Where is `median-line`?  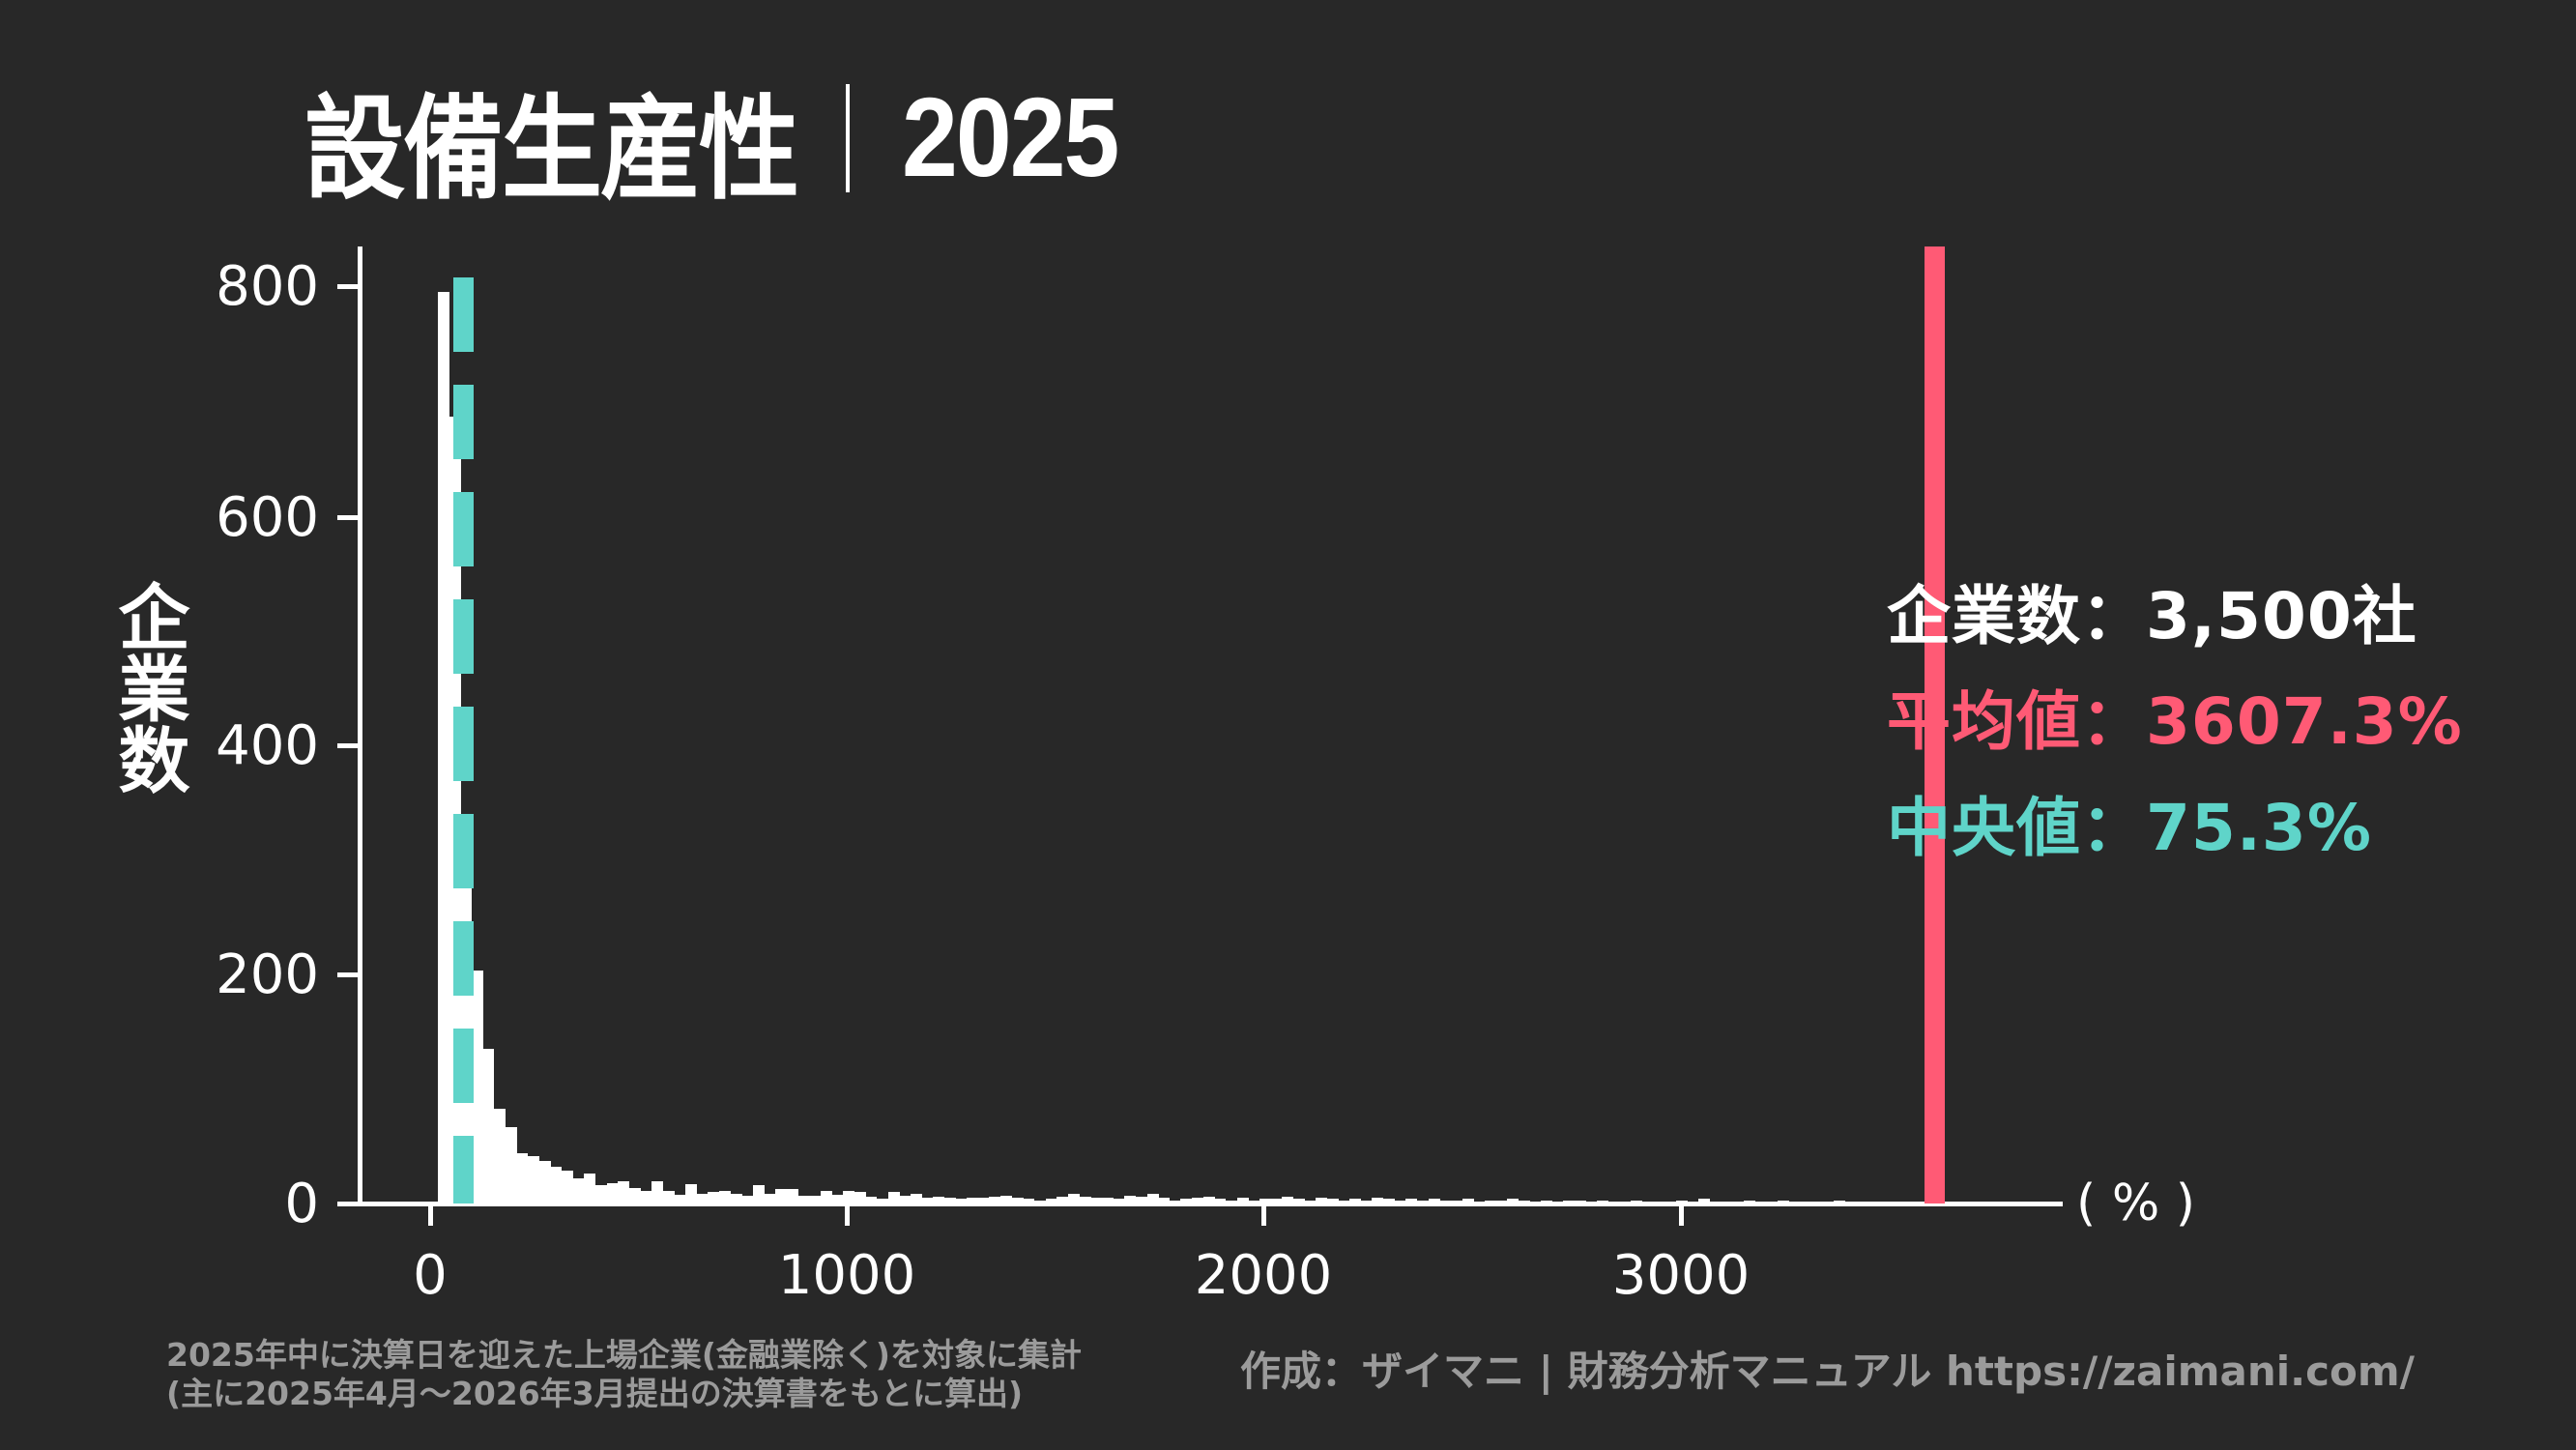
median-line is located at coordinates (463, 740).